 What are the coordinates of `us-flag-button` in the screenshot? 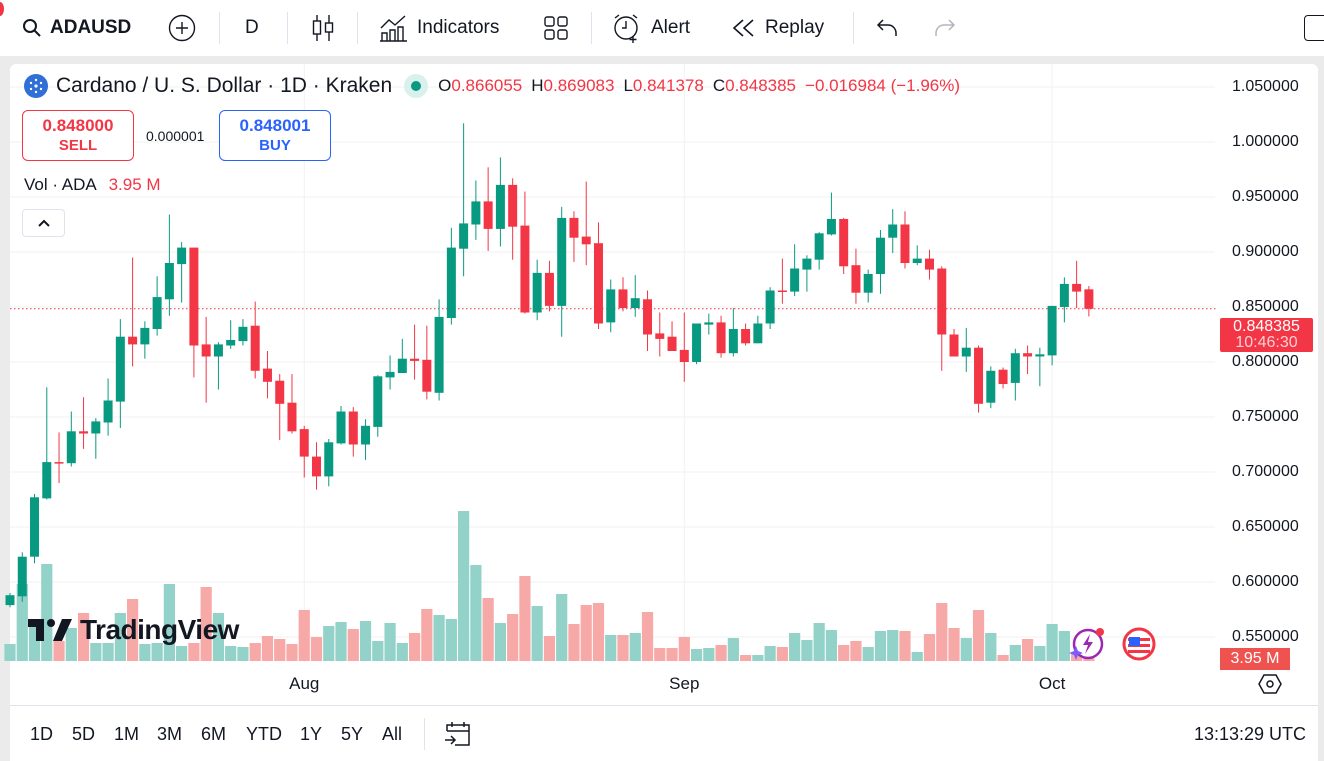 It's located at (1139, 646).